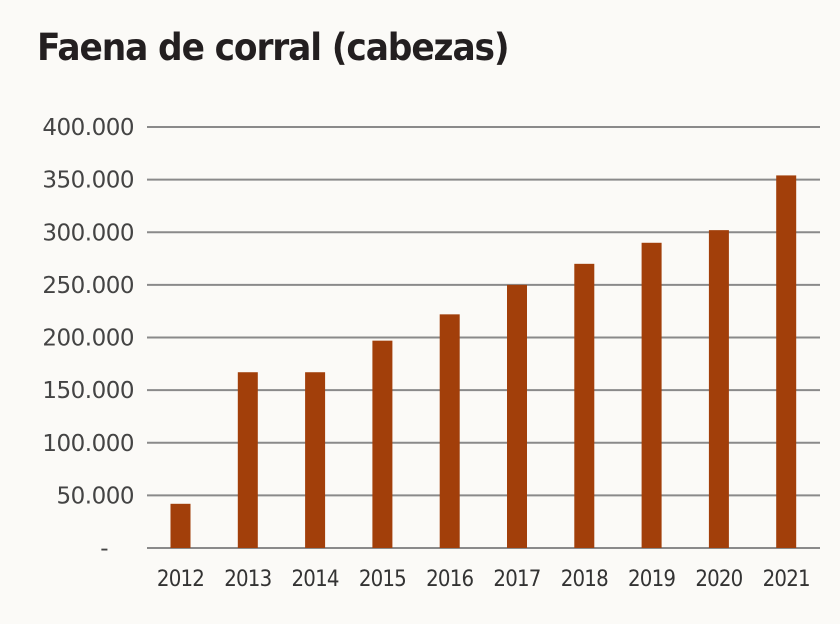 The height and width of the screenshot is (624, 840). I want to click on bar-2021, so click(786, 362).